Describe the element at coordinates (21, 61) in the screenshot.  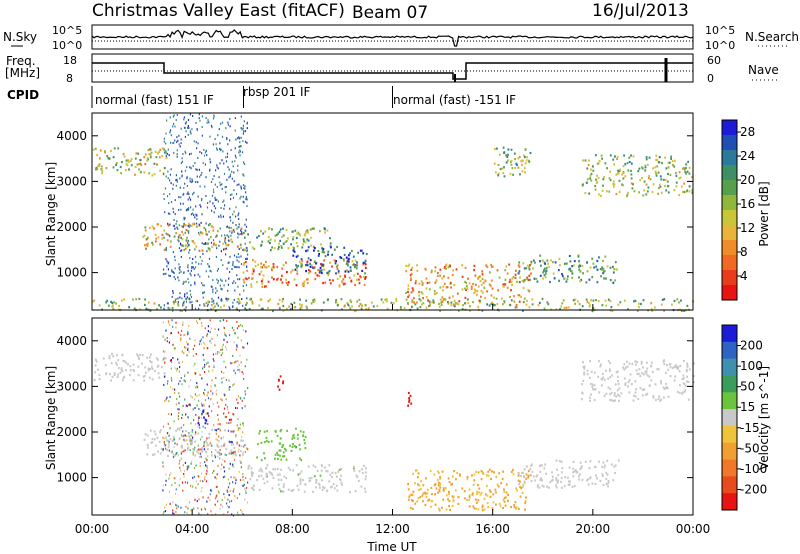
I see `freq-label: Freq.` at that location.